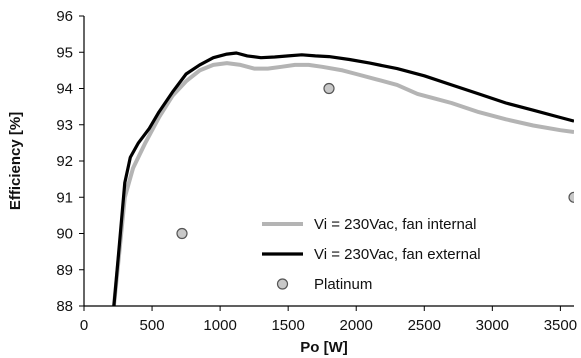 The image size is (581, 358). I want to click on y-tick-label: 94, so click(64, 89).